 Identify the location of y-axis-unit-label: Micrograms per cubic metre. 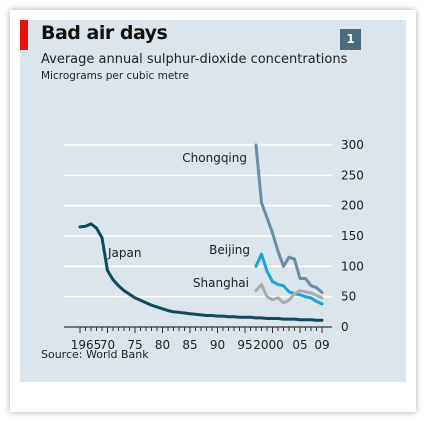
(115, 76).